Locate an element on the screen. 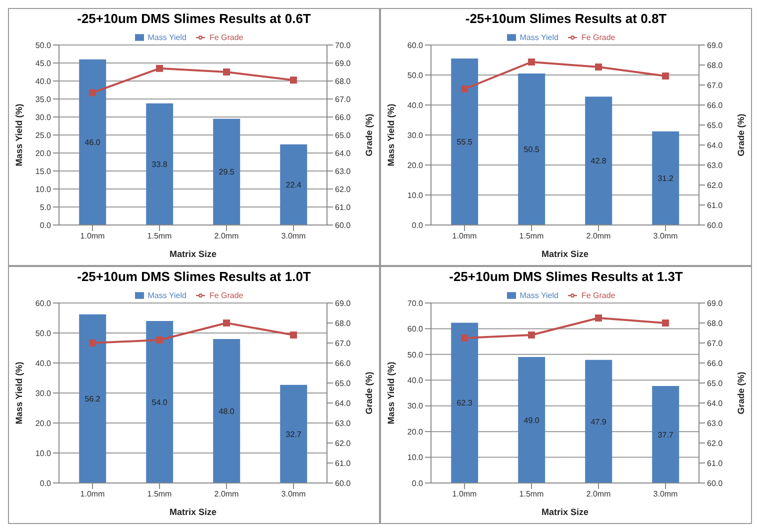  data-label: 31.2 is located at coordinates (666, 179).